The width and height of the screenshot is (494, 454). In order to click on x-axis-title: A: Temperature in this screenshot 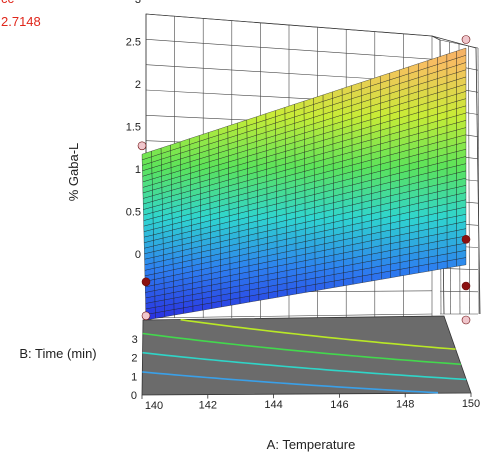, I will do `click(311, 444)`.